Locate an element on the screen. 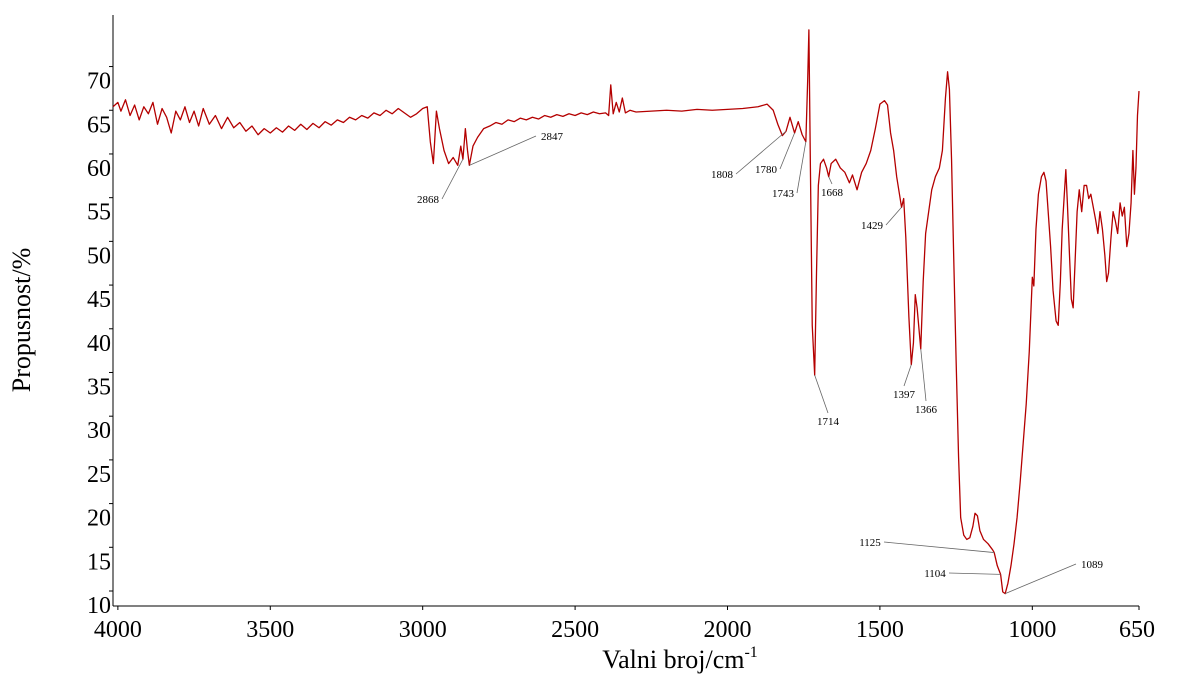 This screenshot has width=1181, height=675. y-tick-label: 50 is located at coordinates (99, 256).